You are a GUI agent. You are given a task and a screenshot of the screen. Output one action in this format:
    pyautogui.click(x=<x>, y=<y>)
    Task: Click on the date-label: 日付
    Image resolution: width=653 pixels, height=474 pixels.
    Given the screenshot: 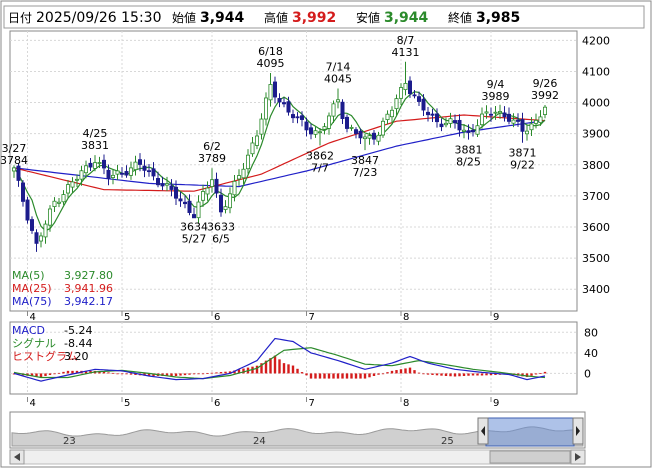 What is the action you would take?
    pyautogui.click(x=20, y=18)
    